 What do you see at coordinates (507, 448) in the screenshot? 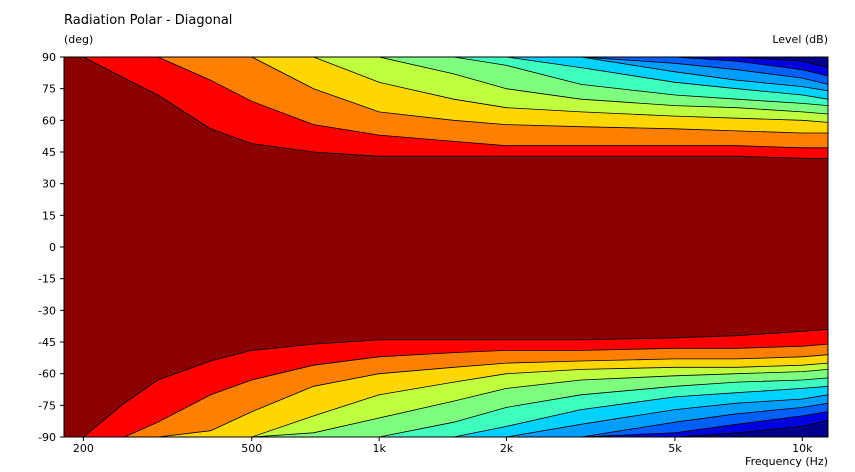
I see `x-tick-label: 2k` at bounding box center [507, 448].